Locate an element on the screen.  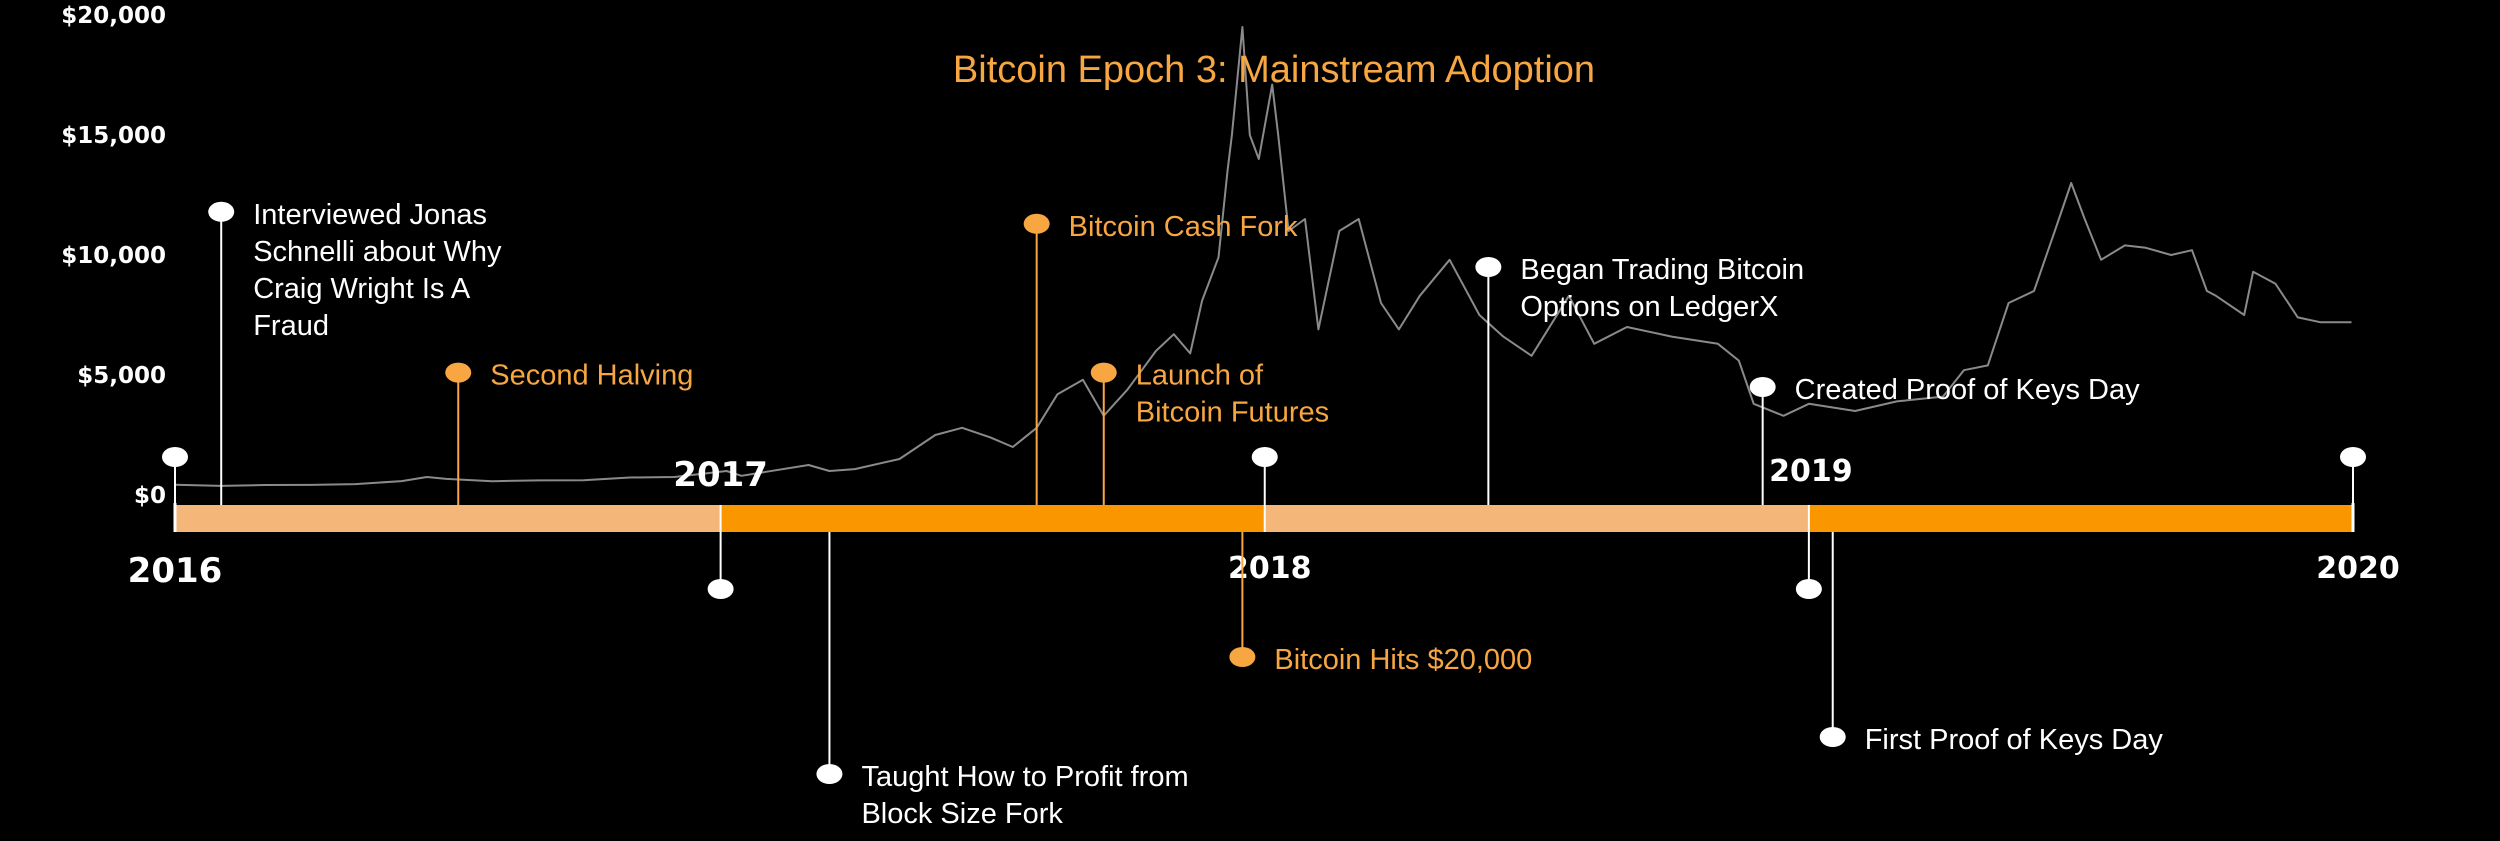
event-label: First Proof of Keys Day is located at coordinates (2014, 740).